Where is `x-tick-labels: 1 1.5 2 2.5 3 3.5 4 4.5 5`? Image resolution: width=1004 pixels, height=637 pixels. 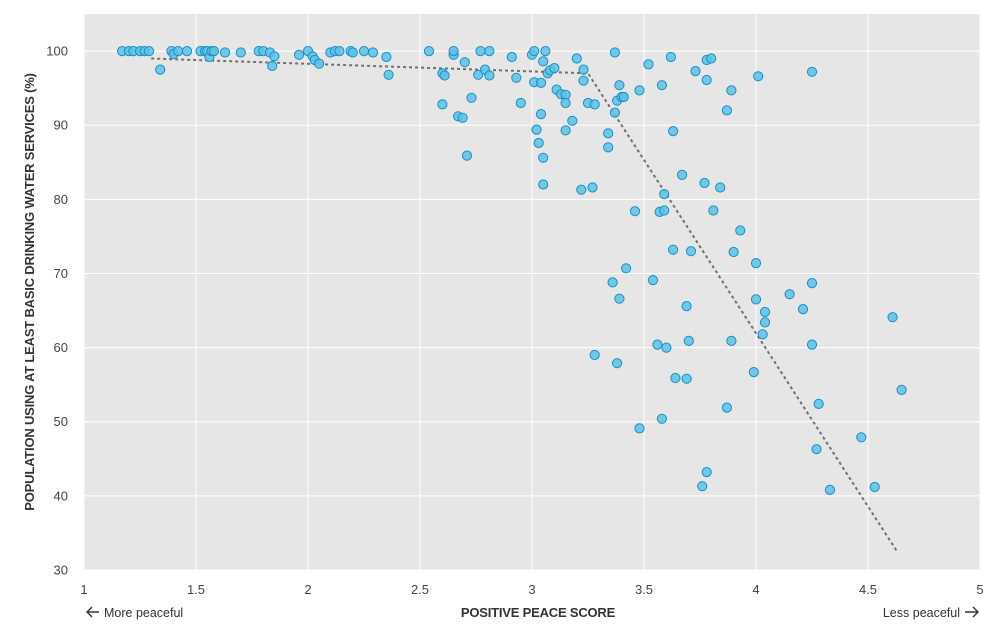 x-tick-labels: 1 1.5 2 2.5 3 3.5 4 4.5 5 is located at coordinates (531, 589).